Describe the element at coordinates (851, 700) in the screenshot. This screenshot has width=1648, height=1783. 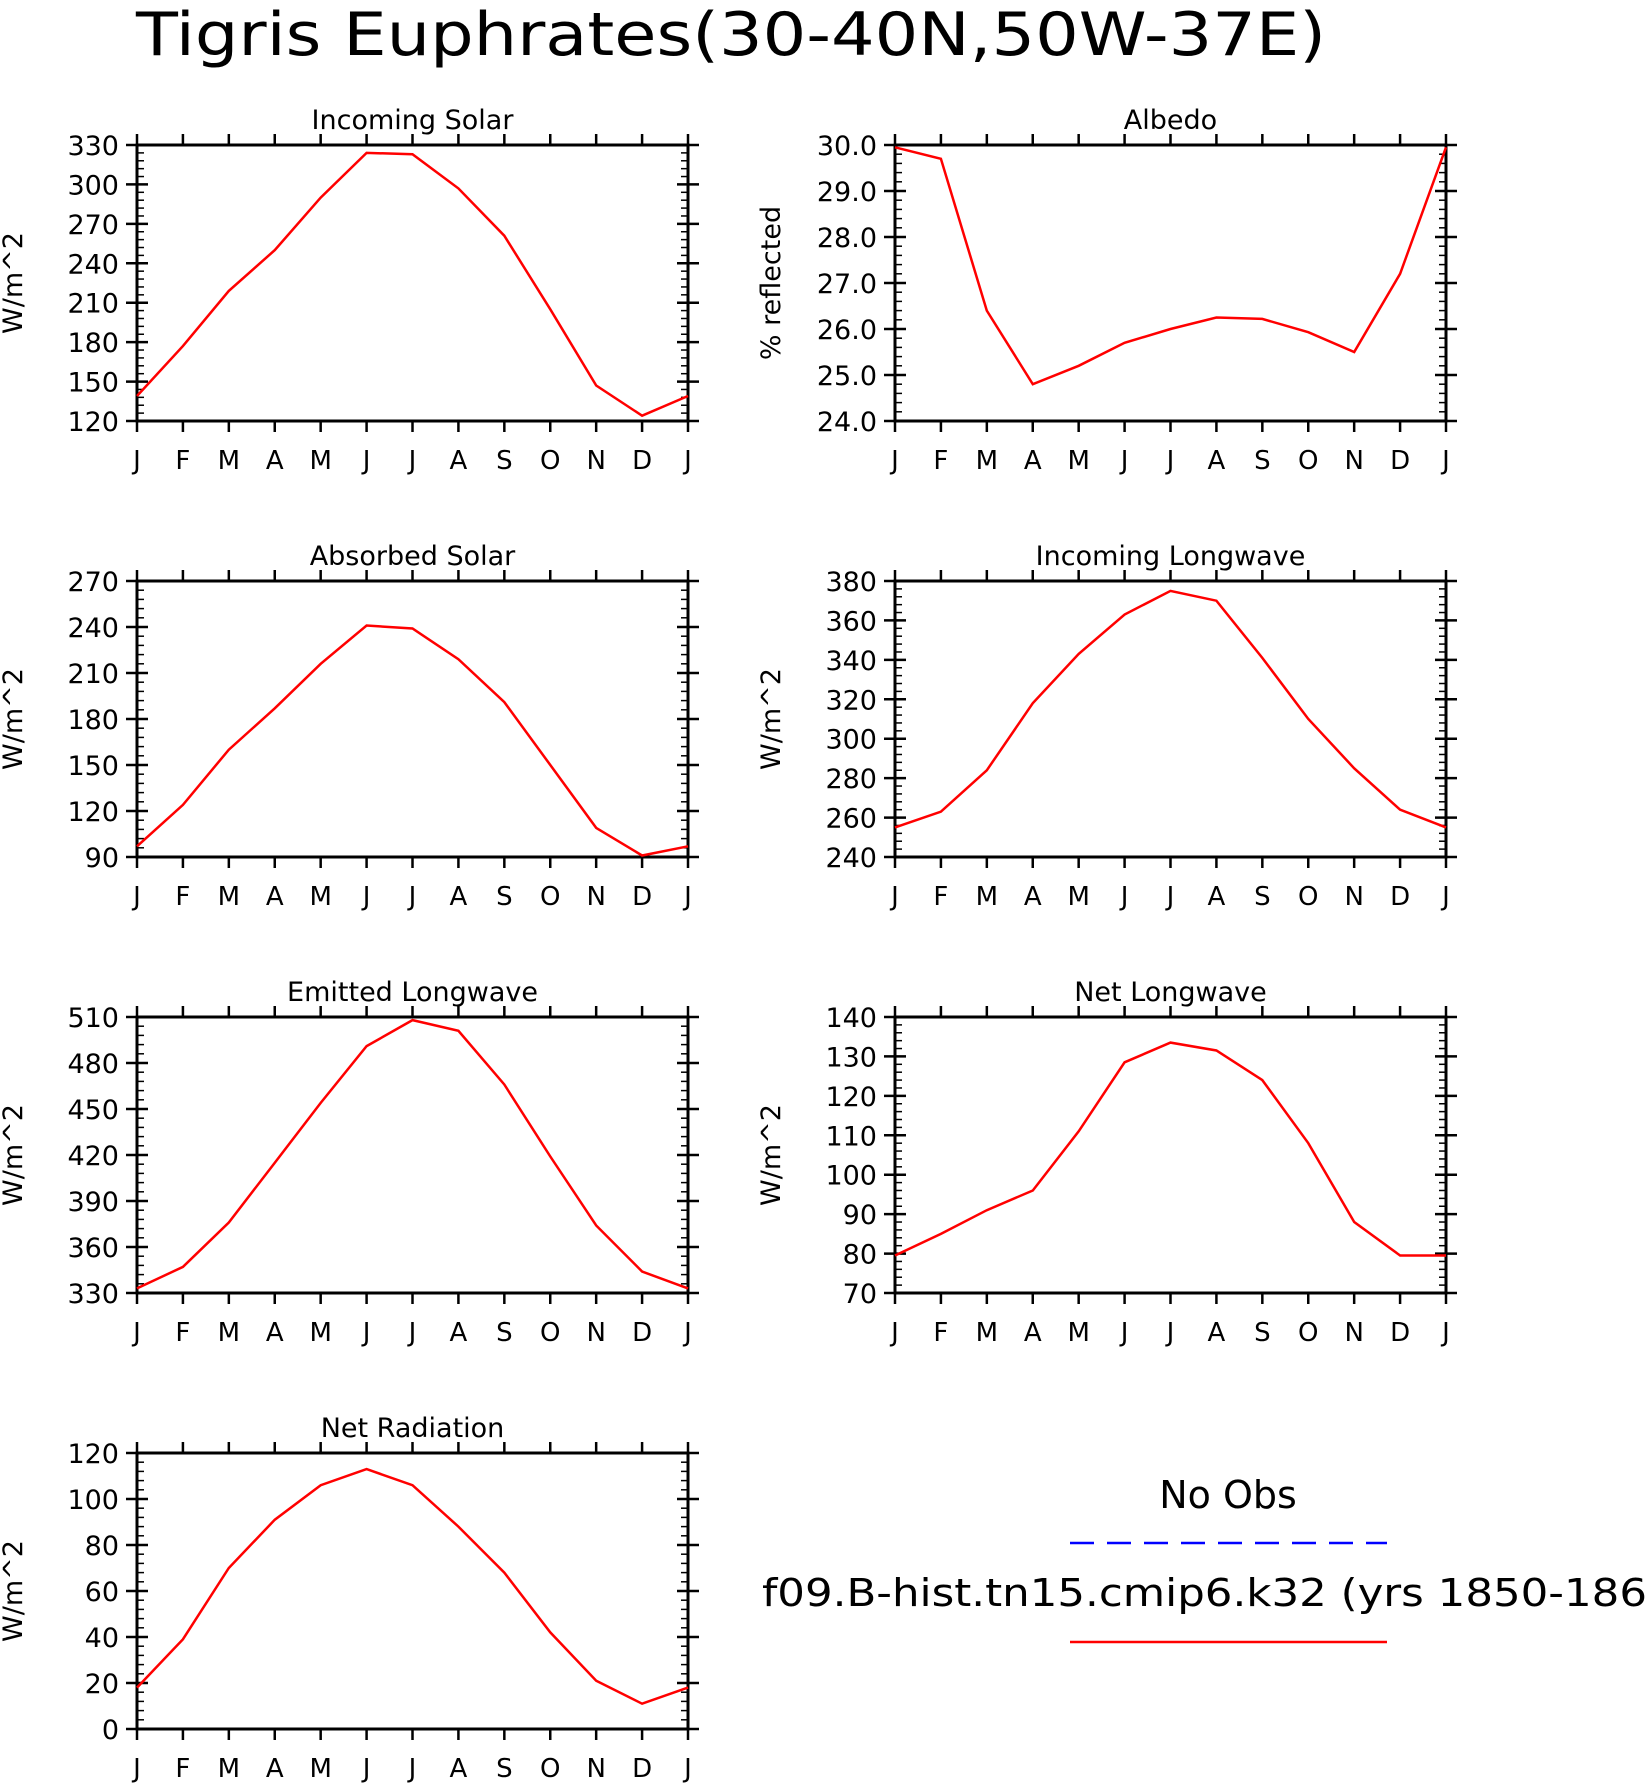
I see `y-tick-label: 320` at that location.